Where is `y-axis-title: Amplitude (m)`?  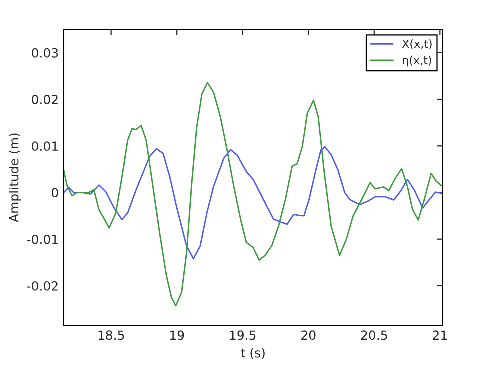
y-axis-title: Amplitude (m) is located at coordinates (15, 178).